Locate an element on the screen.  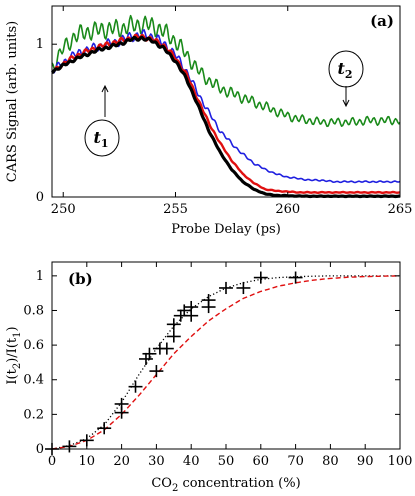
x-tick-label: 260 is located at coordinates (287, 209).